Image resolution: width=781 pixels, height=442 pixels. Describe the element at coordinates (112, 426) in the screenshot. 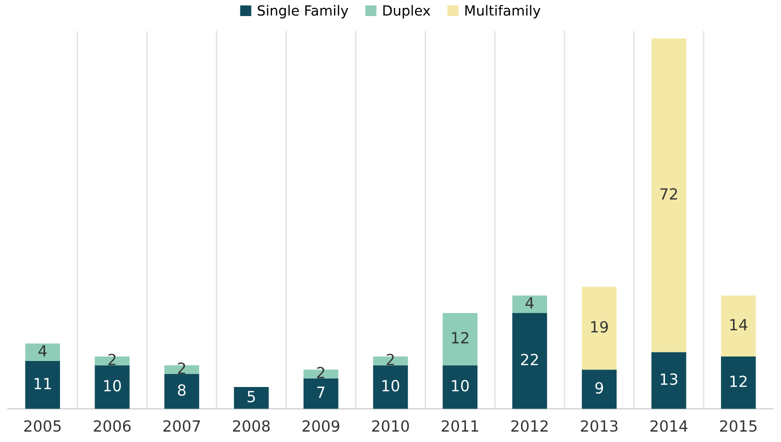

I see `x-tick-label: 2006` at that location.